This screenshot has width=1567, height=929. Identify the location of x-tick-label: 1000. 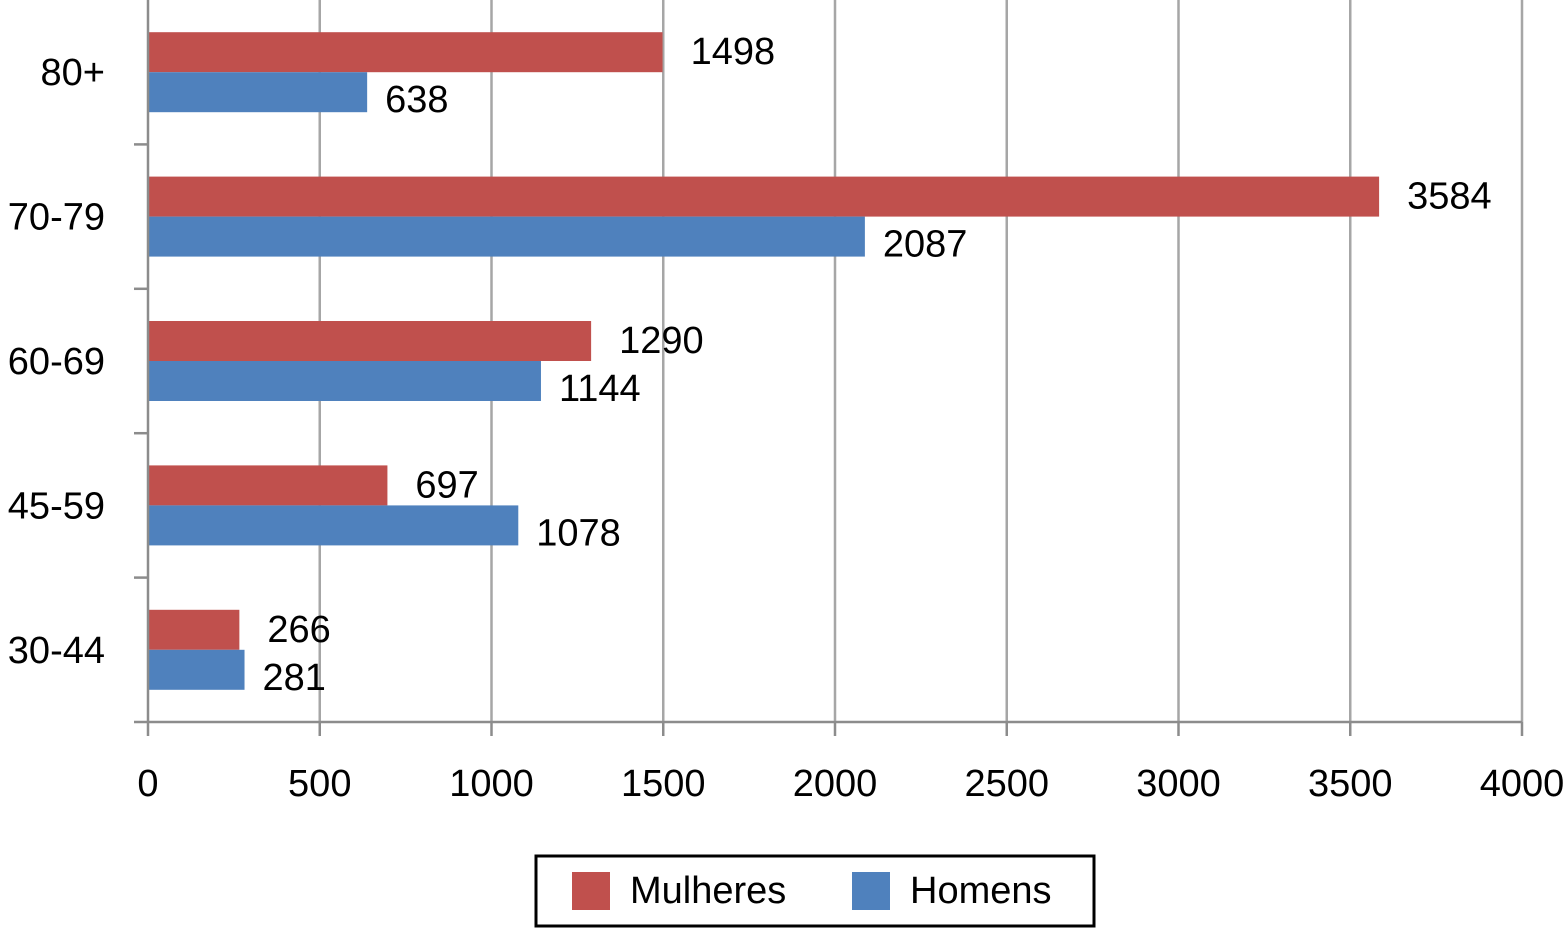
(491, 784).